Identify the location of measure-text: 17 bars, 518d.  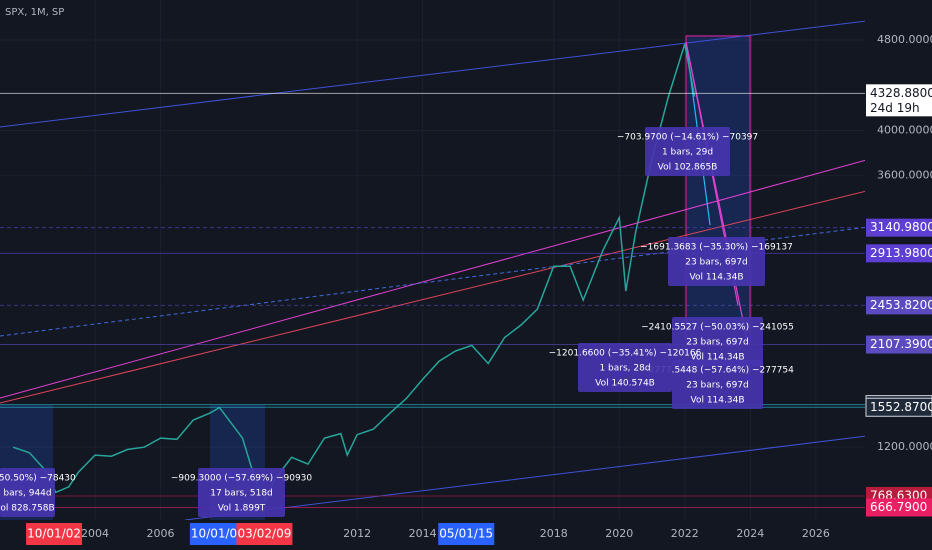
(241, 494).